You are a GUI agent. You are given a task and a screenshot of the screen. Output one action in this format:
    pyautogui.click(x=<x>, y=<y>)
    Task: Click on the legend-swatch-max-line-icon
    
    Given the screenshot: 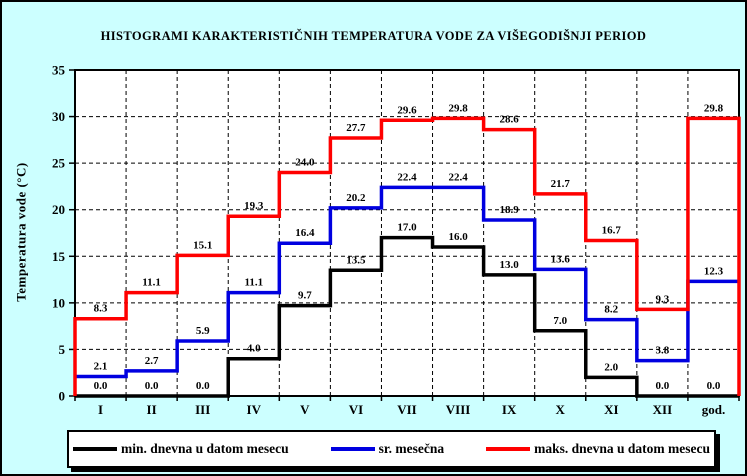 What is the action you would take?
    pyautogui.click(x=508, y=449)
    